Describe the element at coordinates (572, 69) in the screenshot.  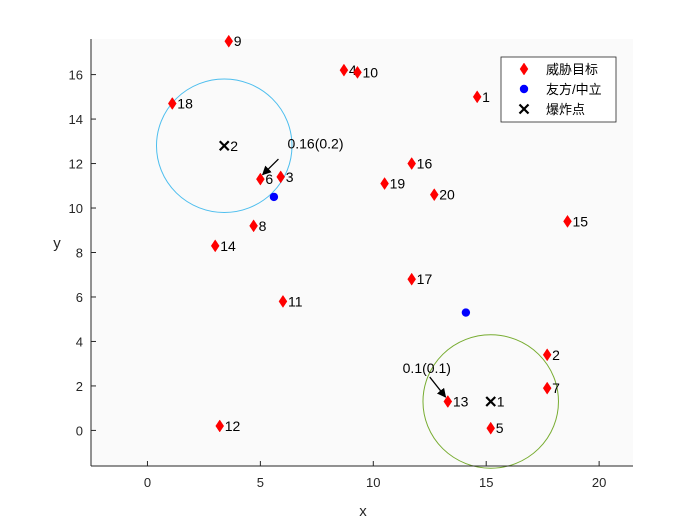
I see `legend-label-threat: 威胁目标` at that location.